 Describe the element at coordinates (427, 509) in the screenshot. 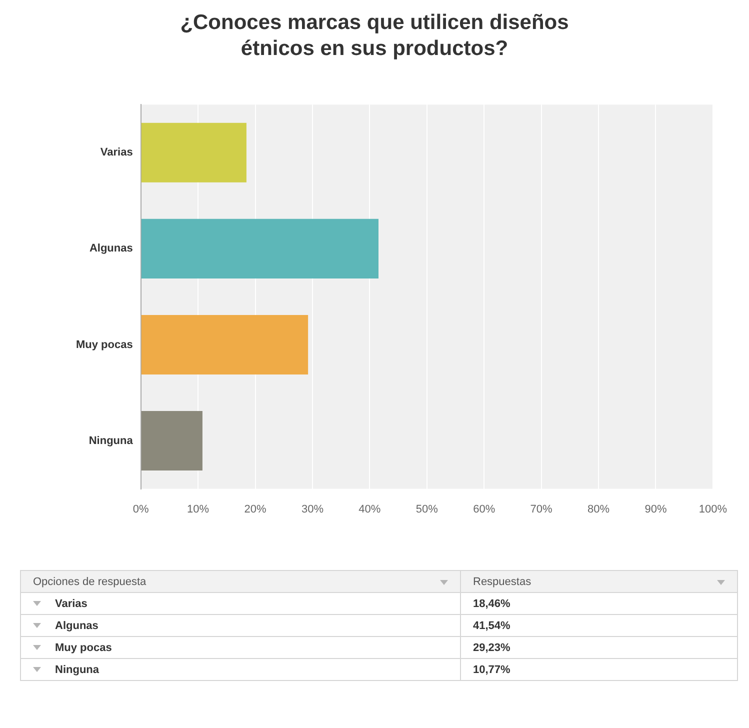

I see `x-tick-label: 50%` at that location.